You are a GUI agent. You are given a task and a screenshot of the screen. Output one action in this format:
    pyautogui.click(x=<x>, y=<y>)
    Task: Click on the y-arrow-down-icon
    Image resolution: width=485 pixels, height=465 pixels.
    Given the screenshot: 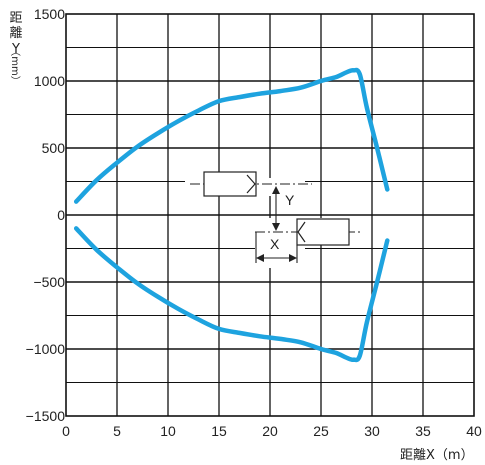 What is the action you would take?
    pyautogui.click(x=276, y=227)
    